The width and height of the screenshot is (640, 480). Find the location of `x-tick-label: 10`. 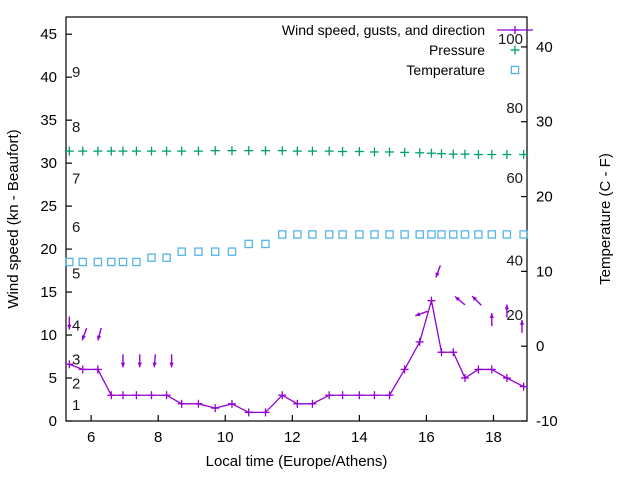

x-tick-label: 10 is located at coordinates (225, 437).